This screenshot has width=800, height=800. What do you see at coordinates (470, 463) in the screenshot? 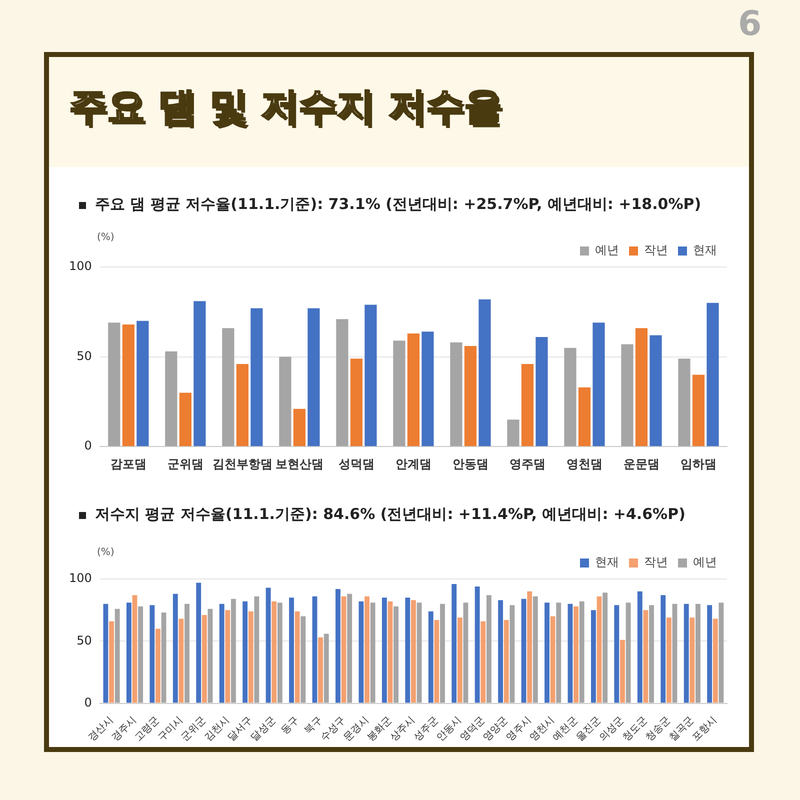
I see `x-tick-label: 안동댐` at bounding box center [470, 463].